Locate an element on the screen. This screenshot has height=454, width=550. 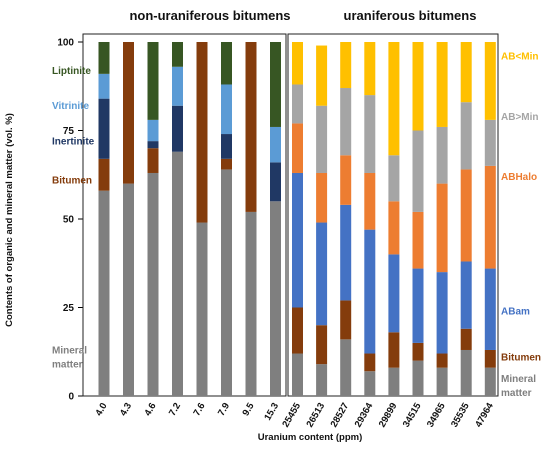
segment-label-left: Vitrinite is located at coordinates (70, 106).